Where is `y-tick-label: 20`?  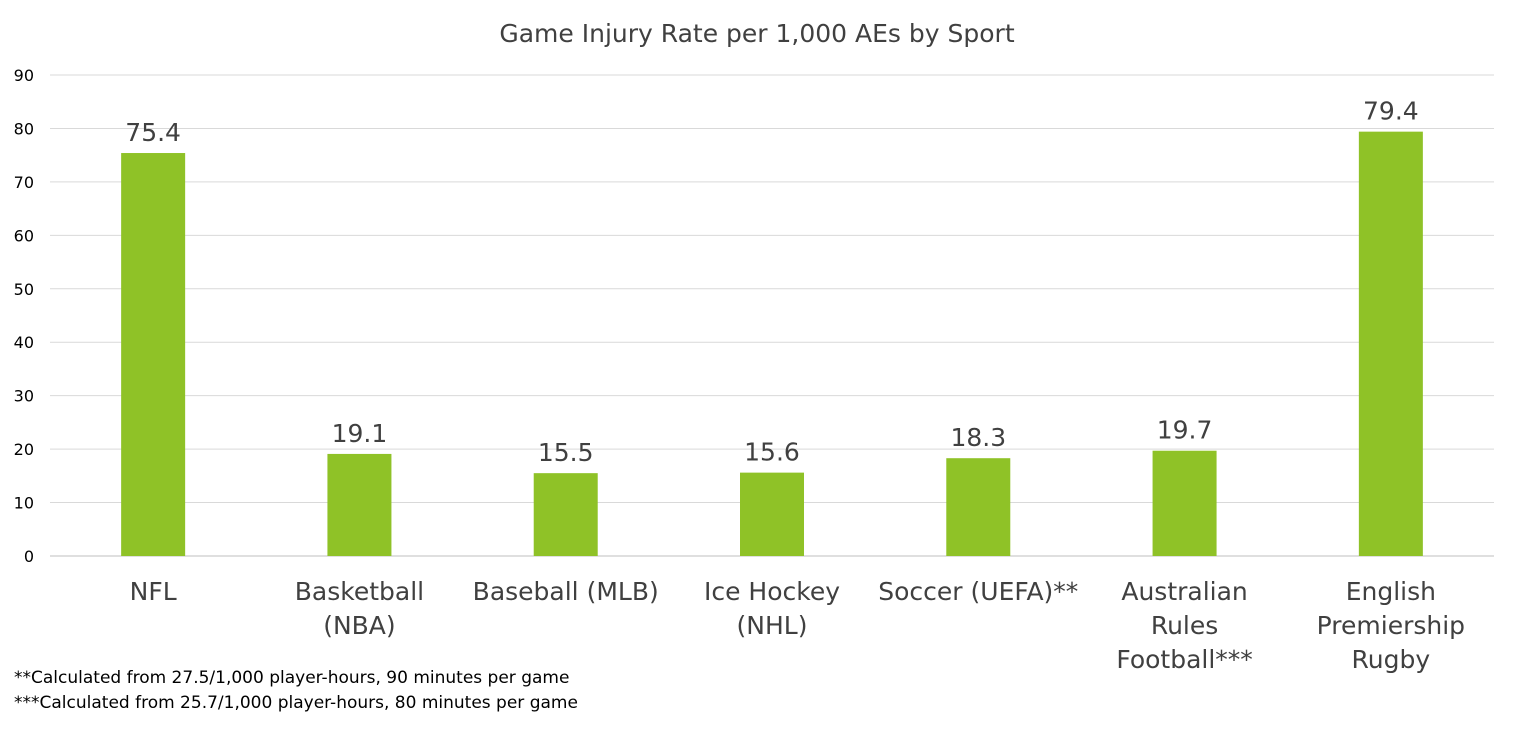
y-tick-label: 20 is located at coordinates (24, 449).